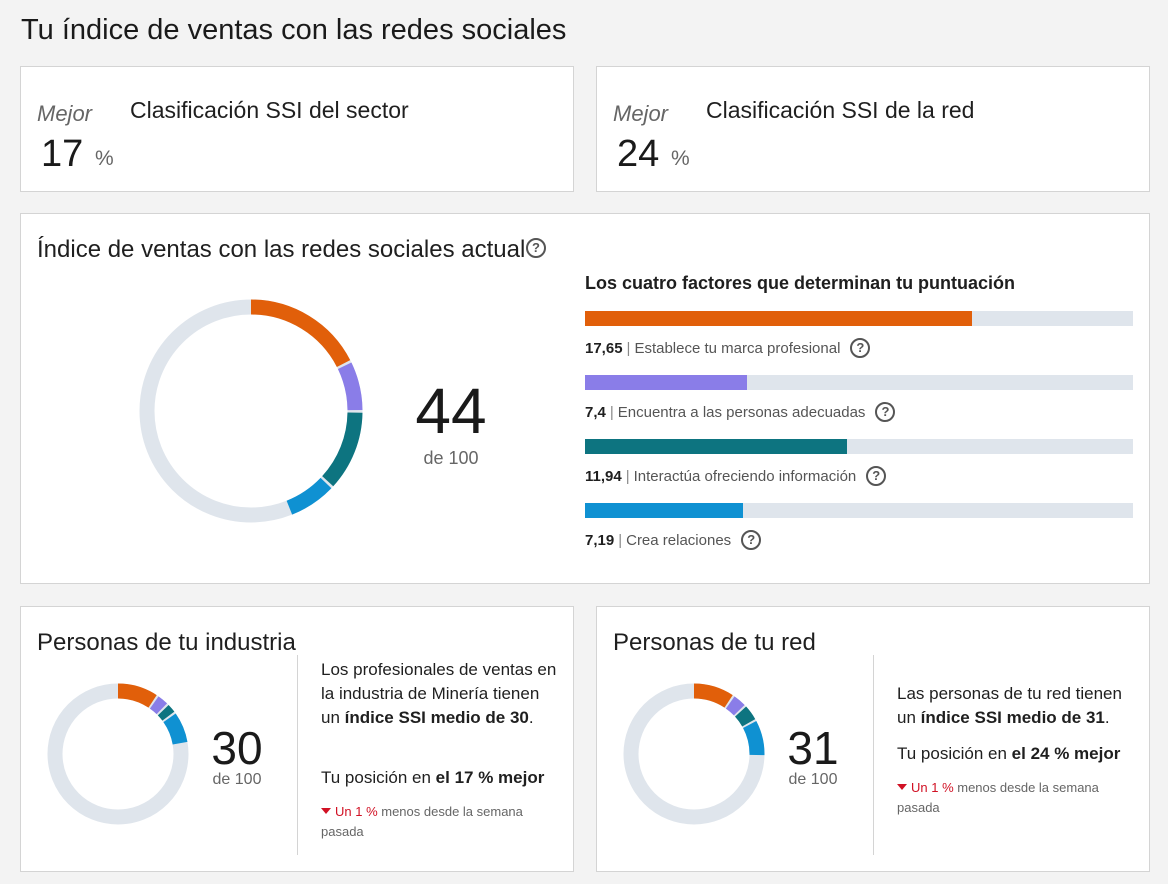  I want to click on sector-rank-unit: %, so click(104, 158).